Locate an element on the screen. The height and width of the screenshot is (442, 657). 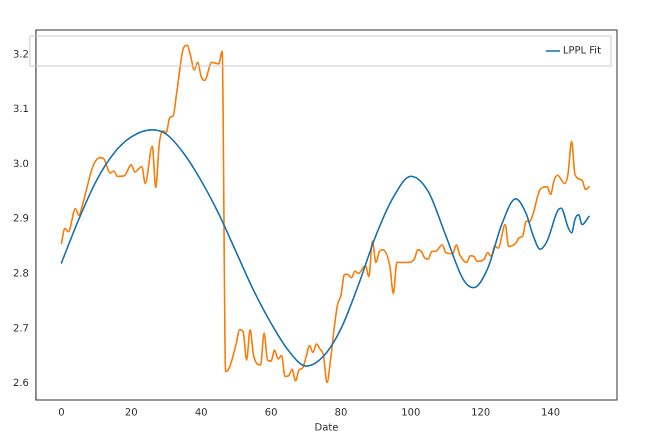
y-tick-label: 3.0 is located at coordinates (20, 164).